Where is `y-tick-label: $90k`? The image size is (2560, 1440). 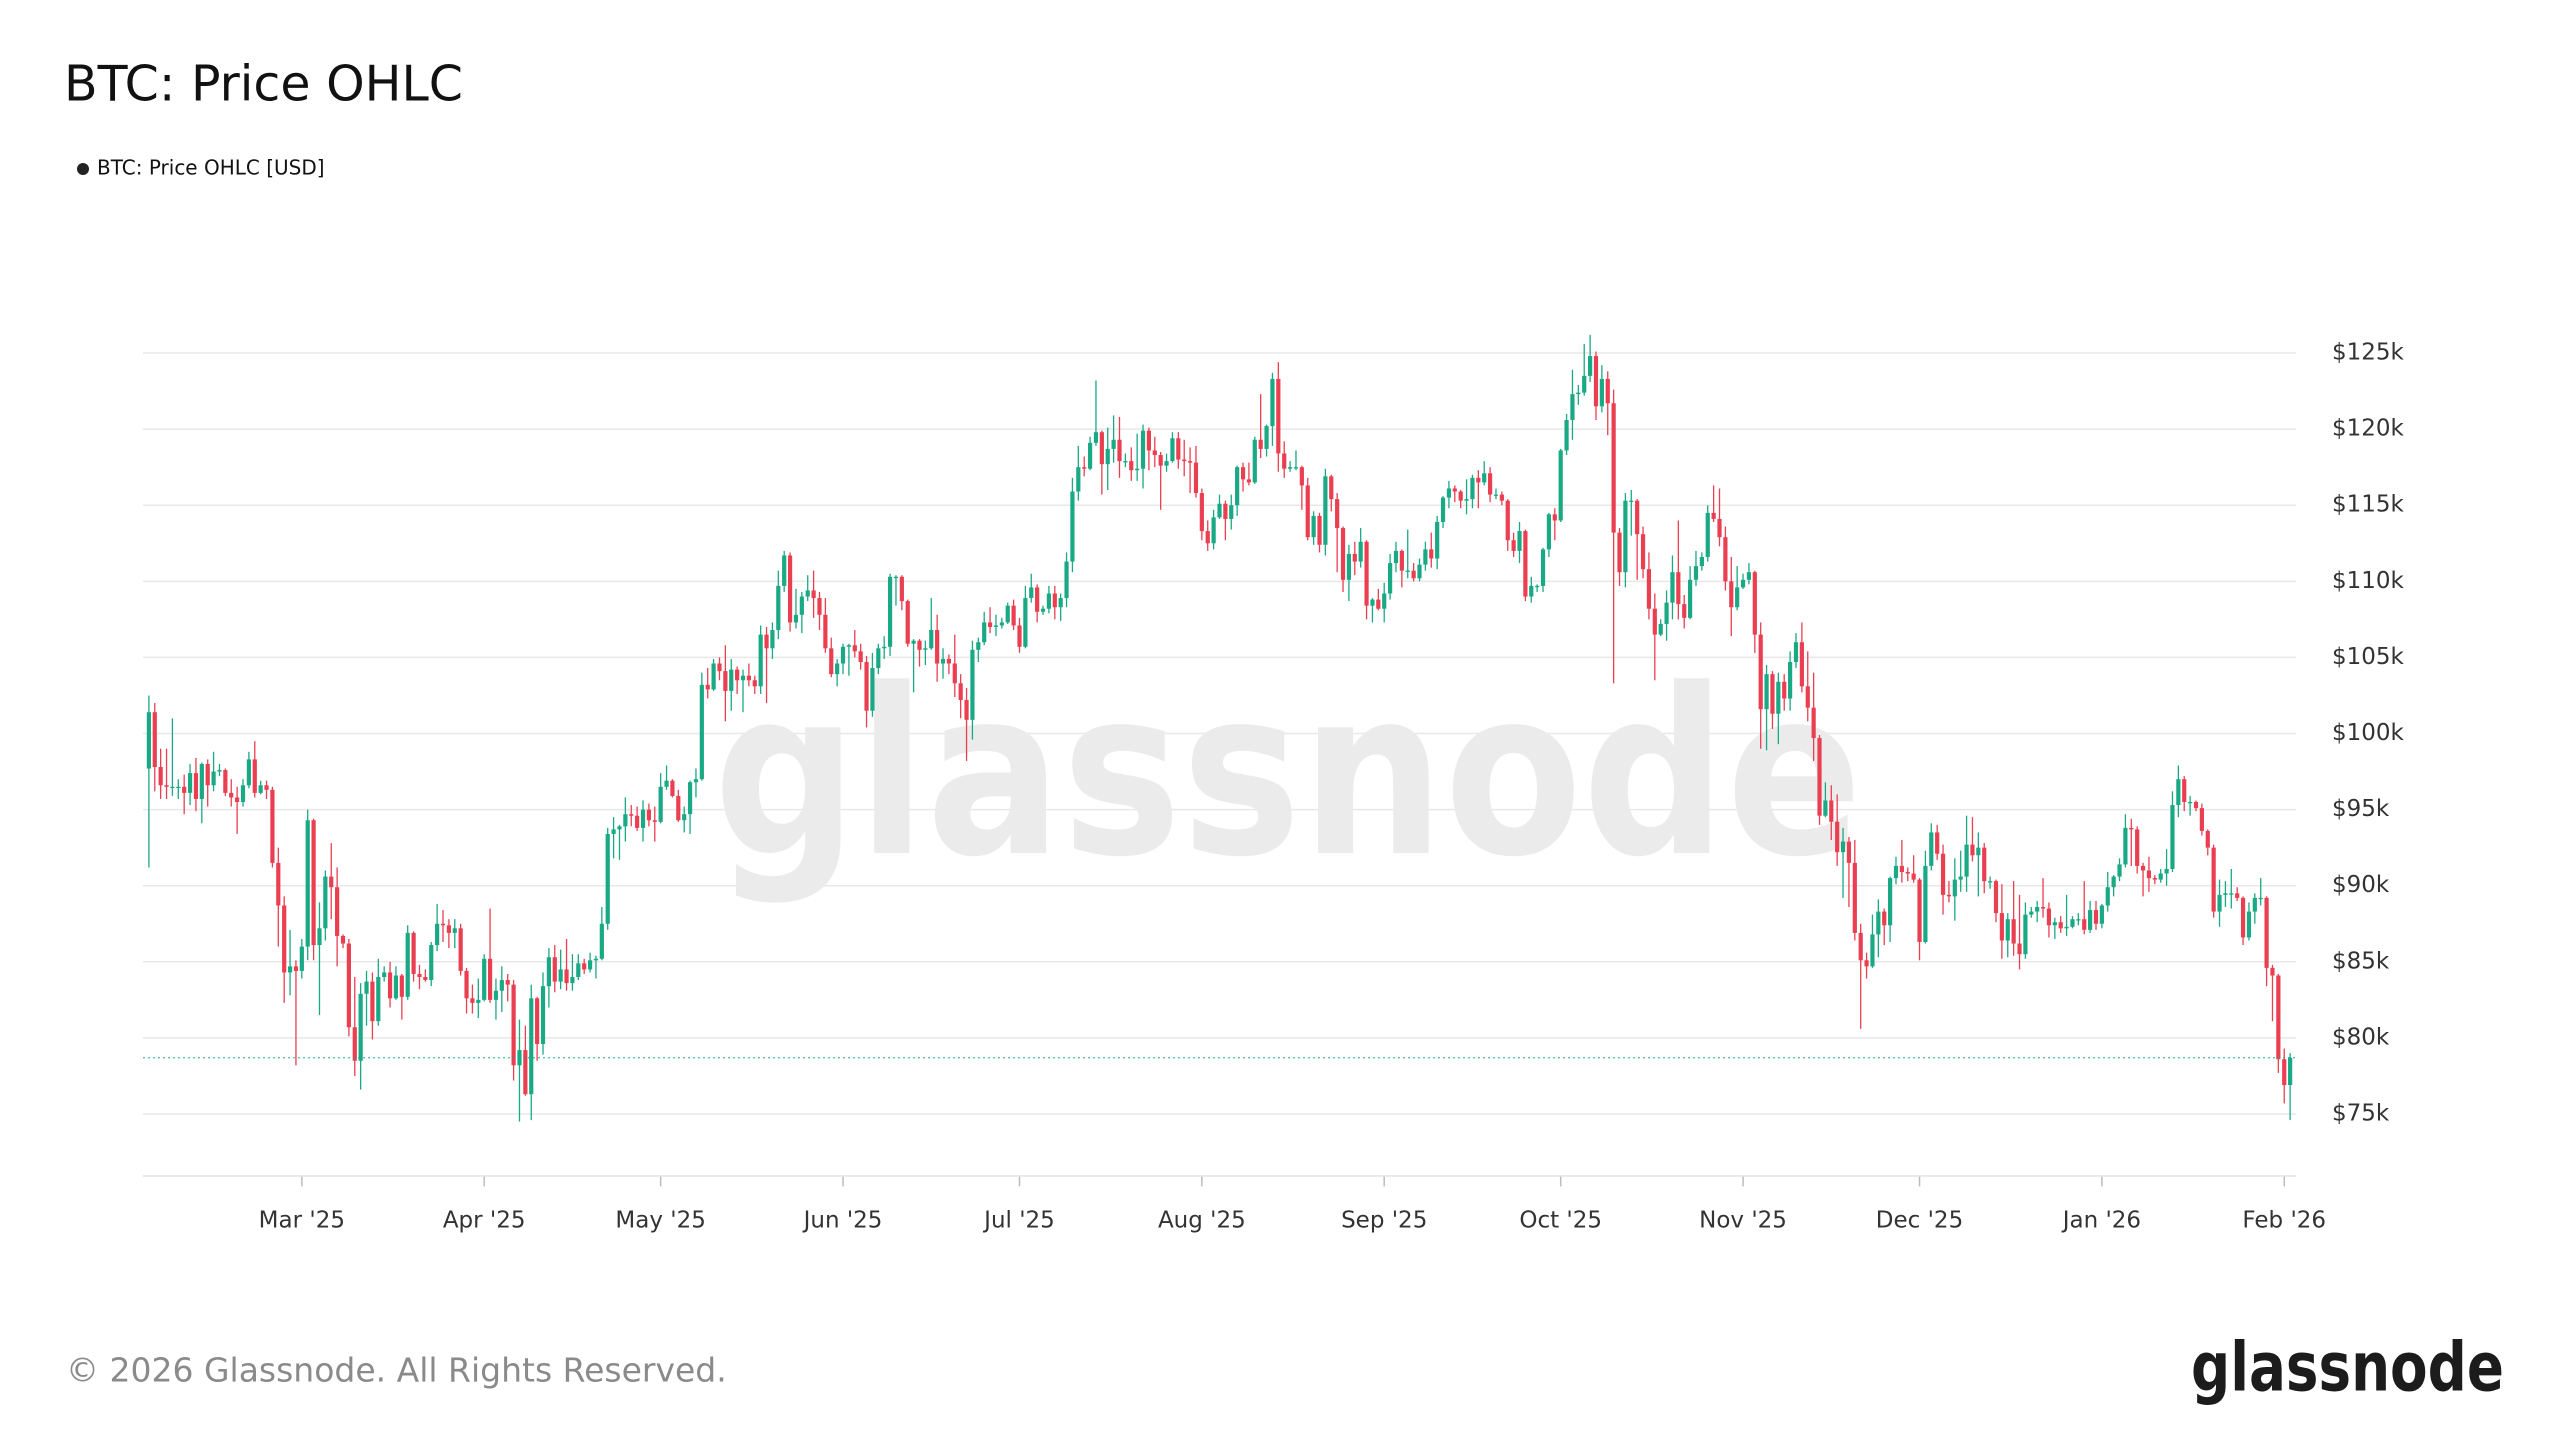
y-tick-label: $90k is located at coordinates (2361, 885).